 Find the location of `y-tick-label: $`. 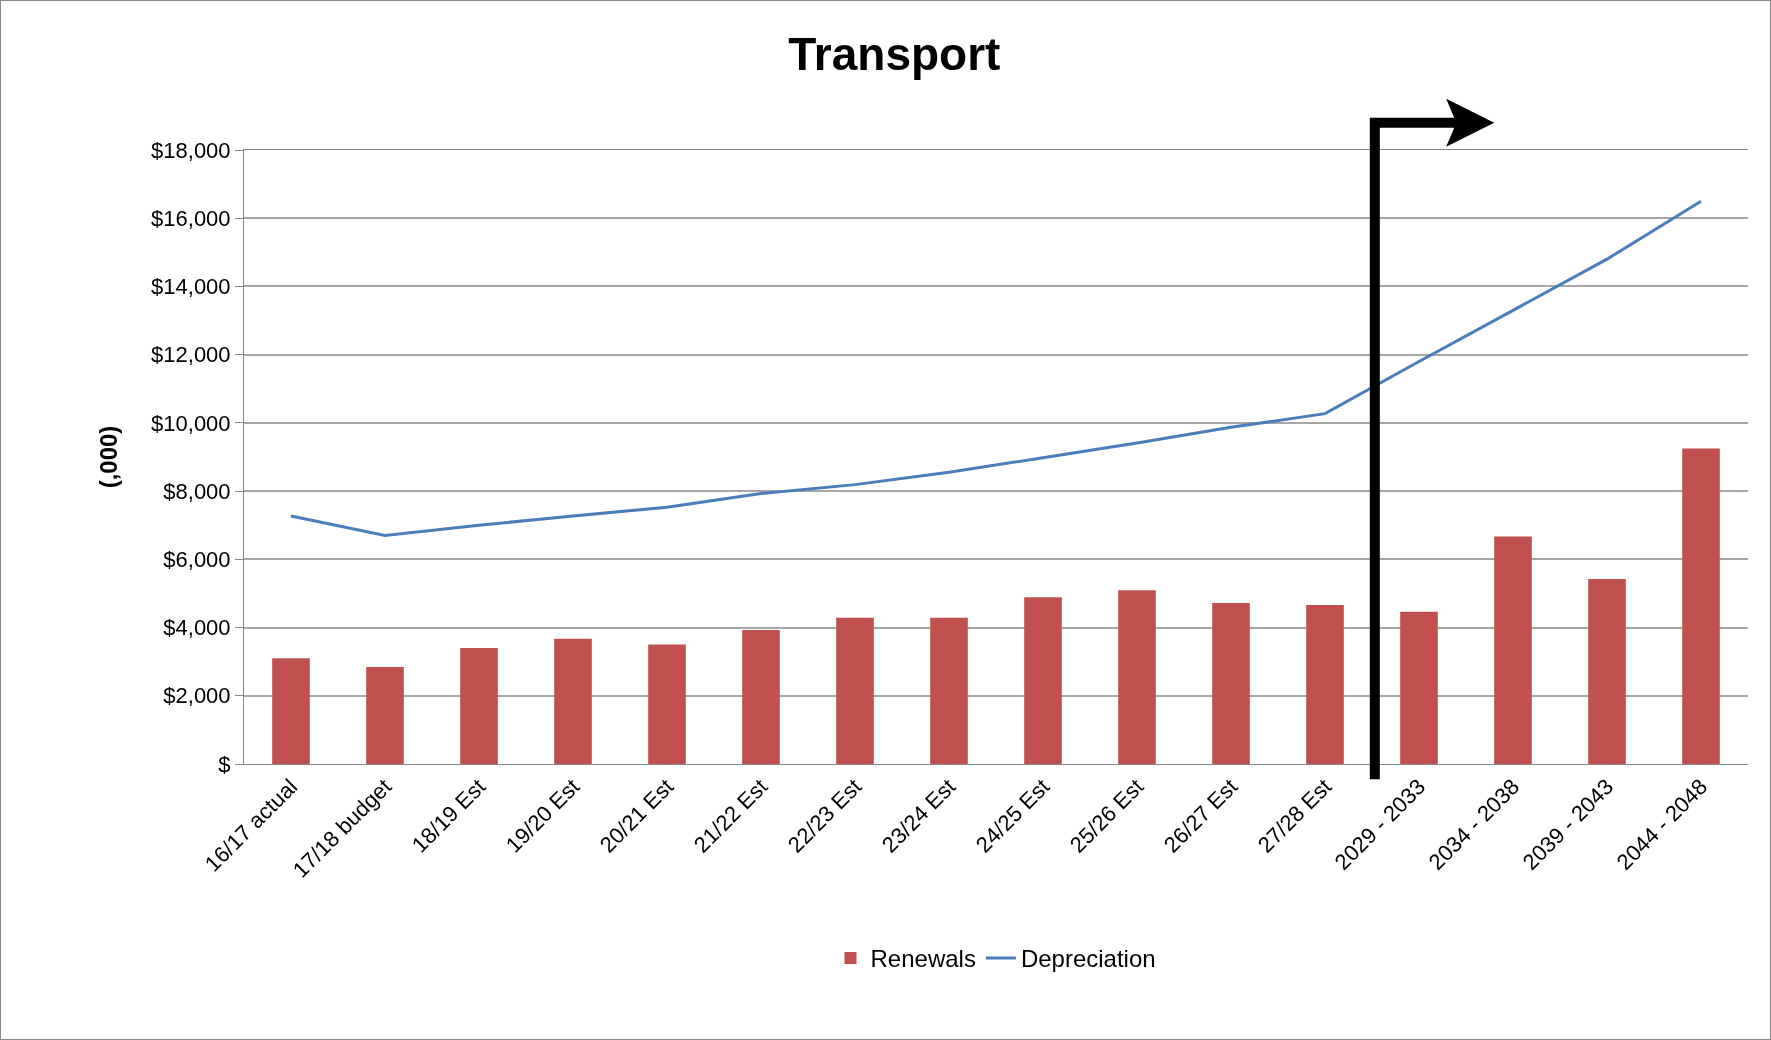

y-tick-label: $ is located at coordinates (224, 764).